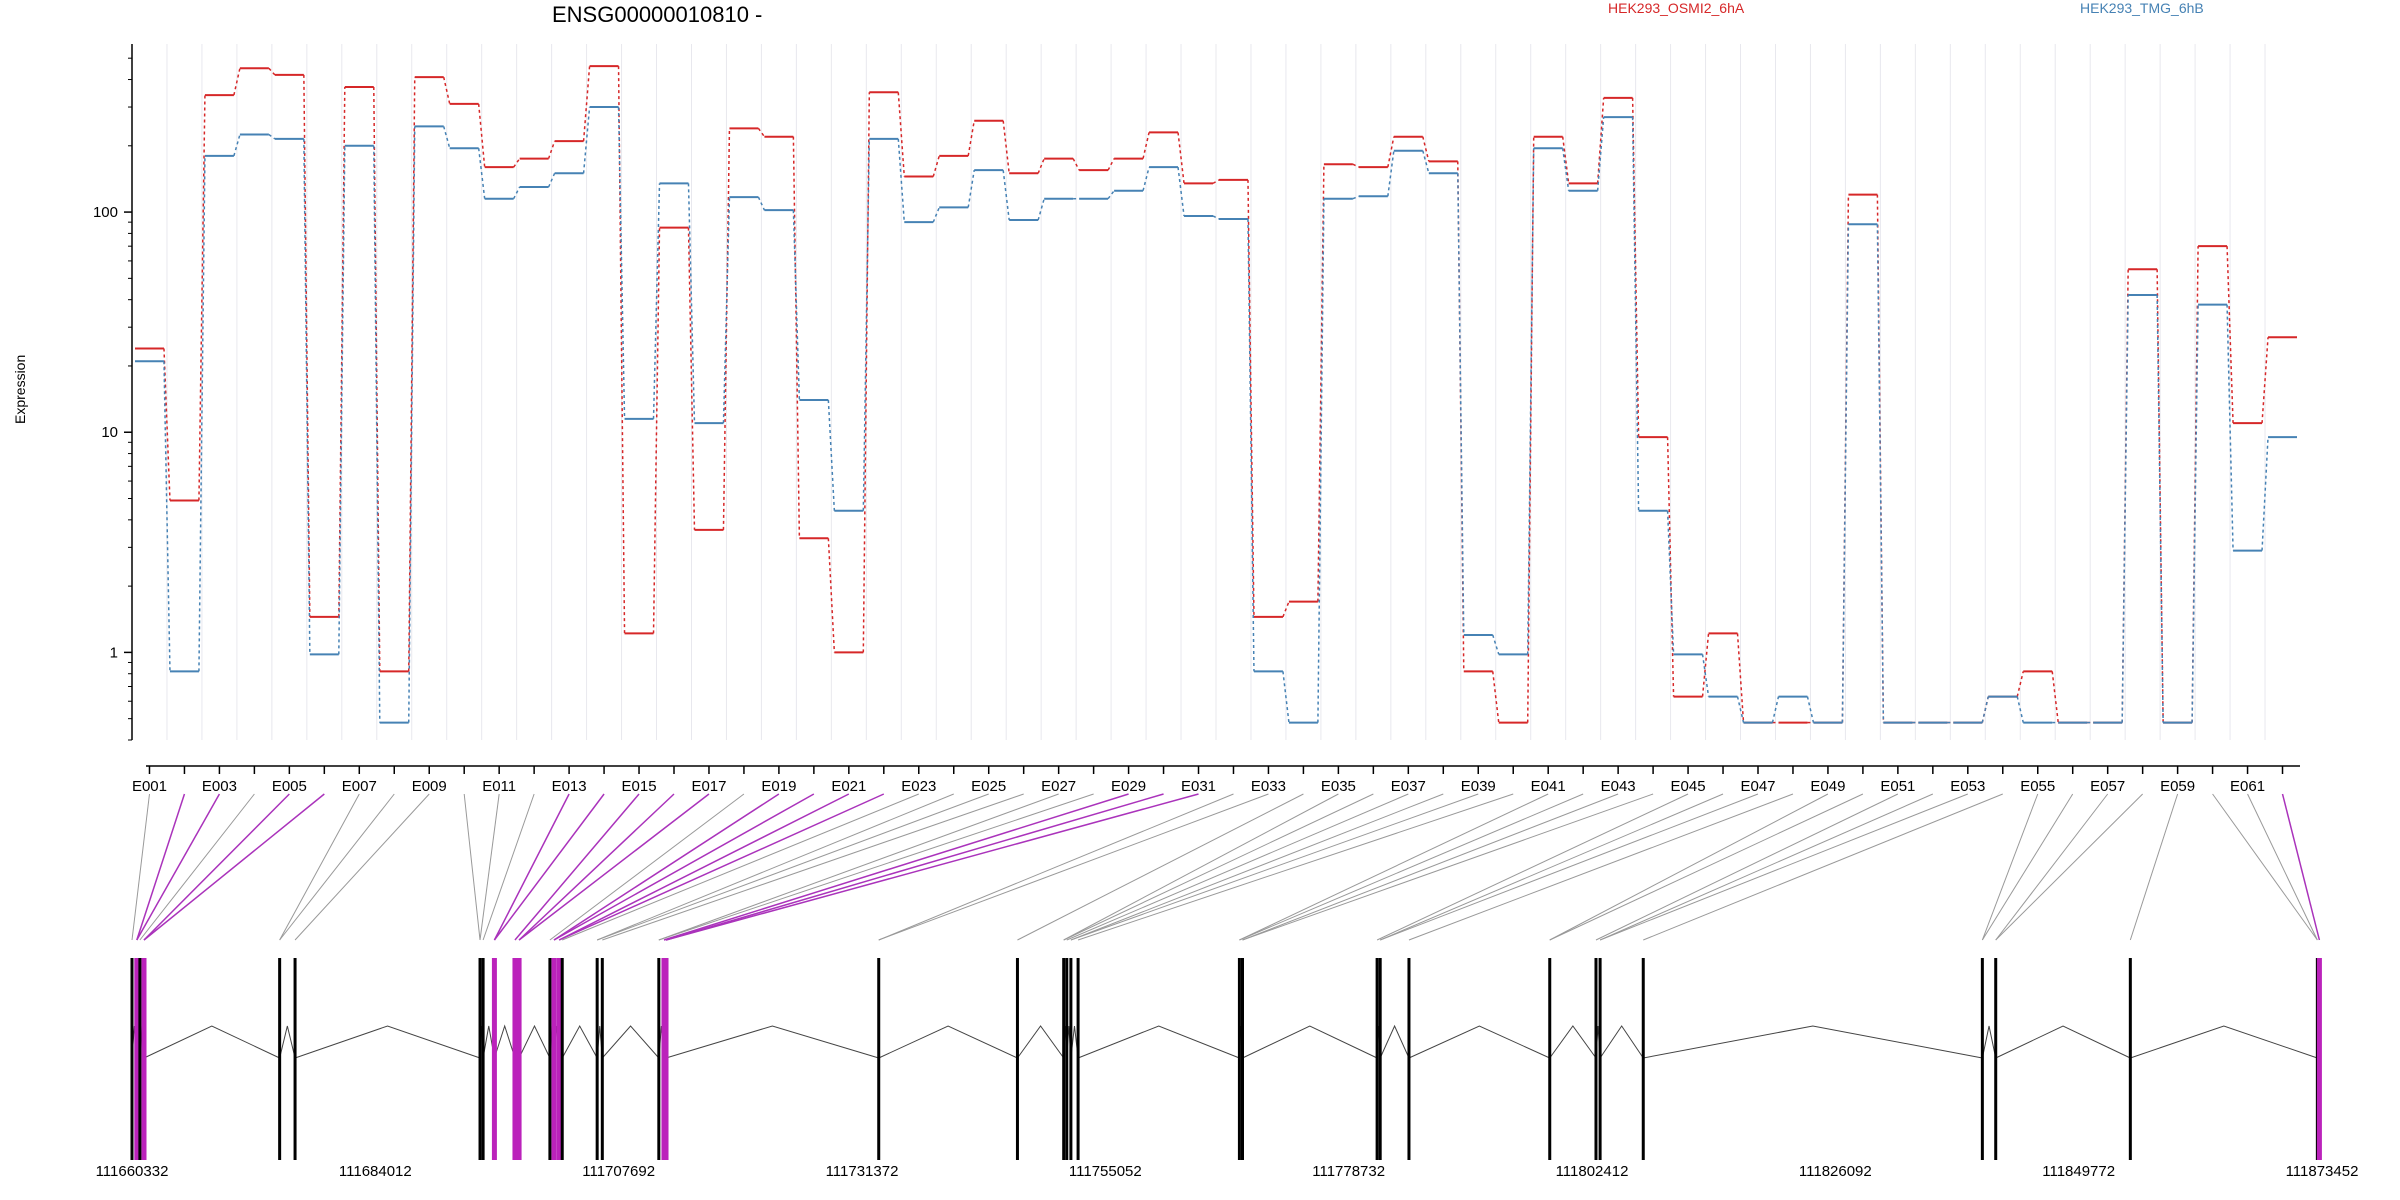 Image resolution: width=2400 pixels, height=1200 pixels. Describe the element at coordinates (848, 786) in the screenshot. I see `x-tick-label: E021` at that location.